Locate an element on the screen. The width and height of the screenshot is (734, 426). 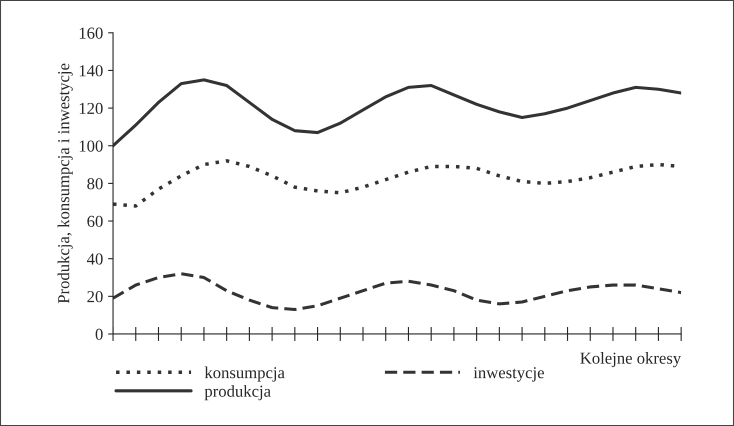
y-tick-label: 120 is located at coordinates (91, 108).